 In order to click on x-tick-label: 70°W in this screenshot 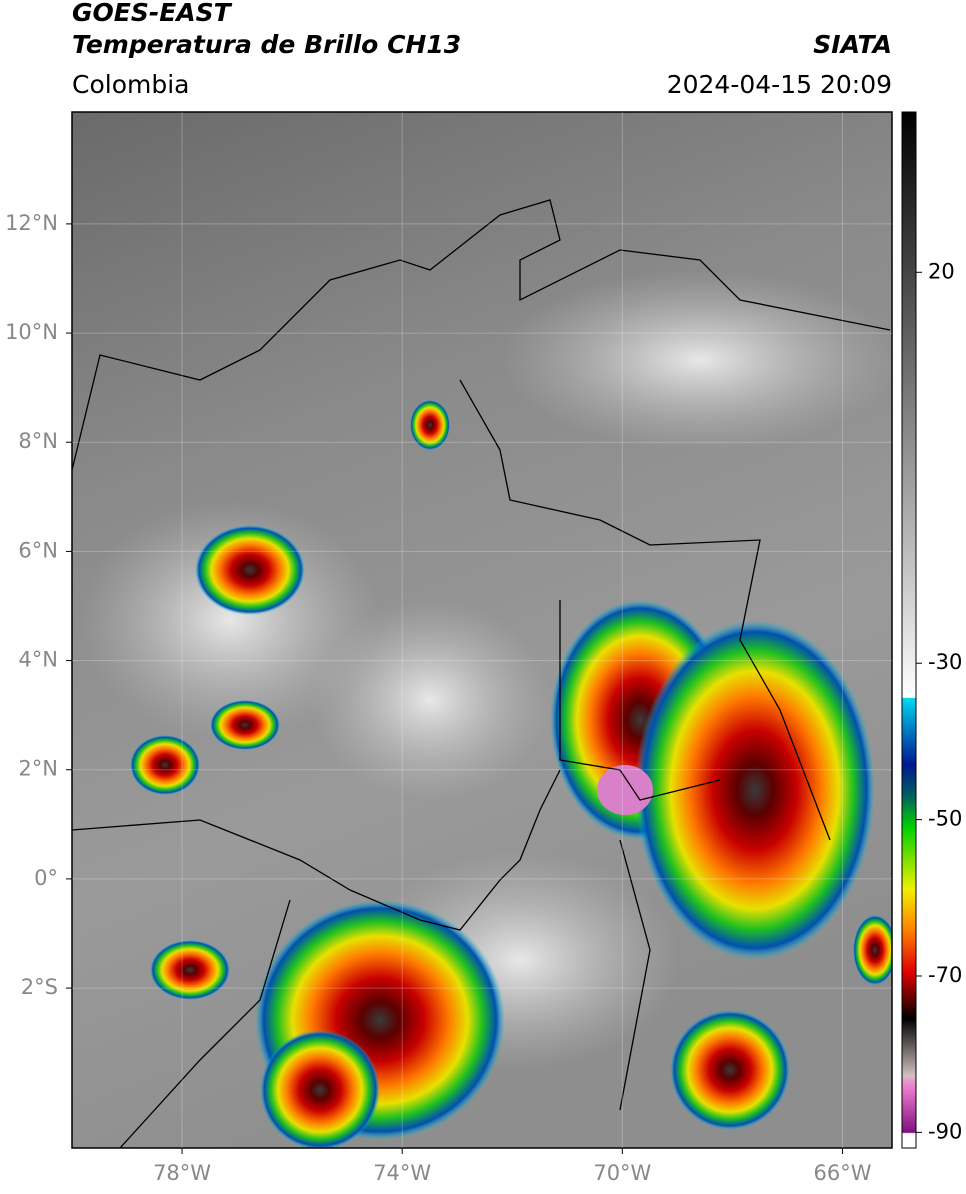, I will do `click(622, 1173)`.